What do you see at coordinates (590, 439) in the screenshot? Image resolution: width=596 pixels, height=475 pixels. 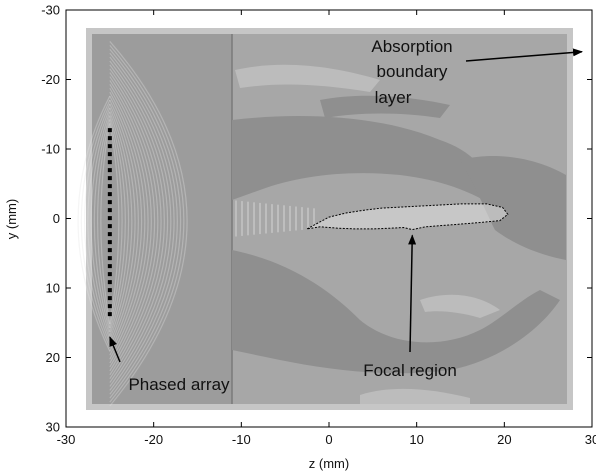 I see `x-tick-label: 30` at bounding box center [590, 439].